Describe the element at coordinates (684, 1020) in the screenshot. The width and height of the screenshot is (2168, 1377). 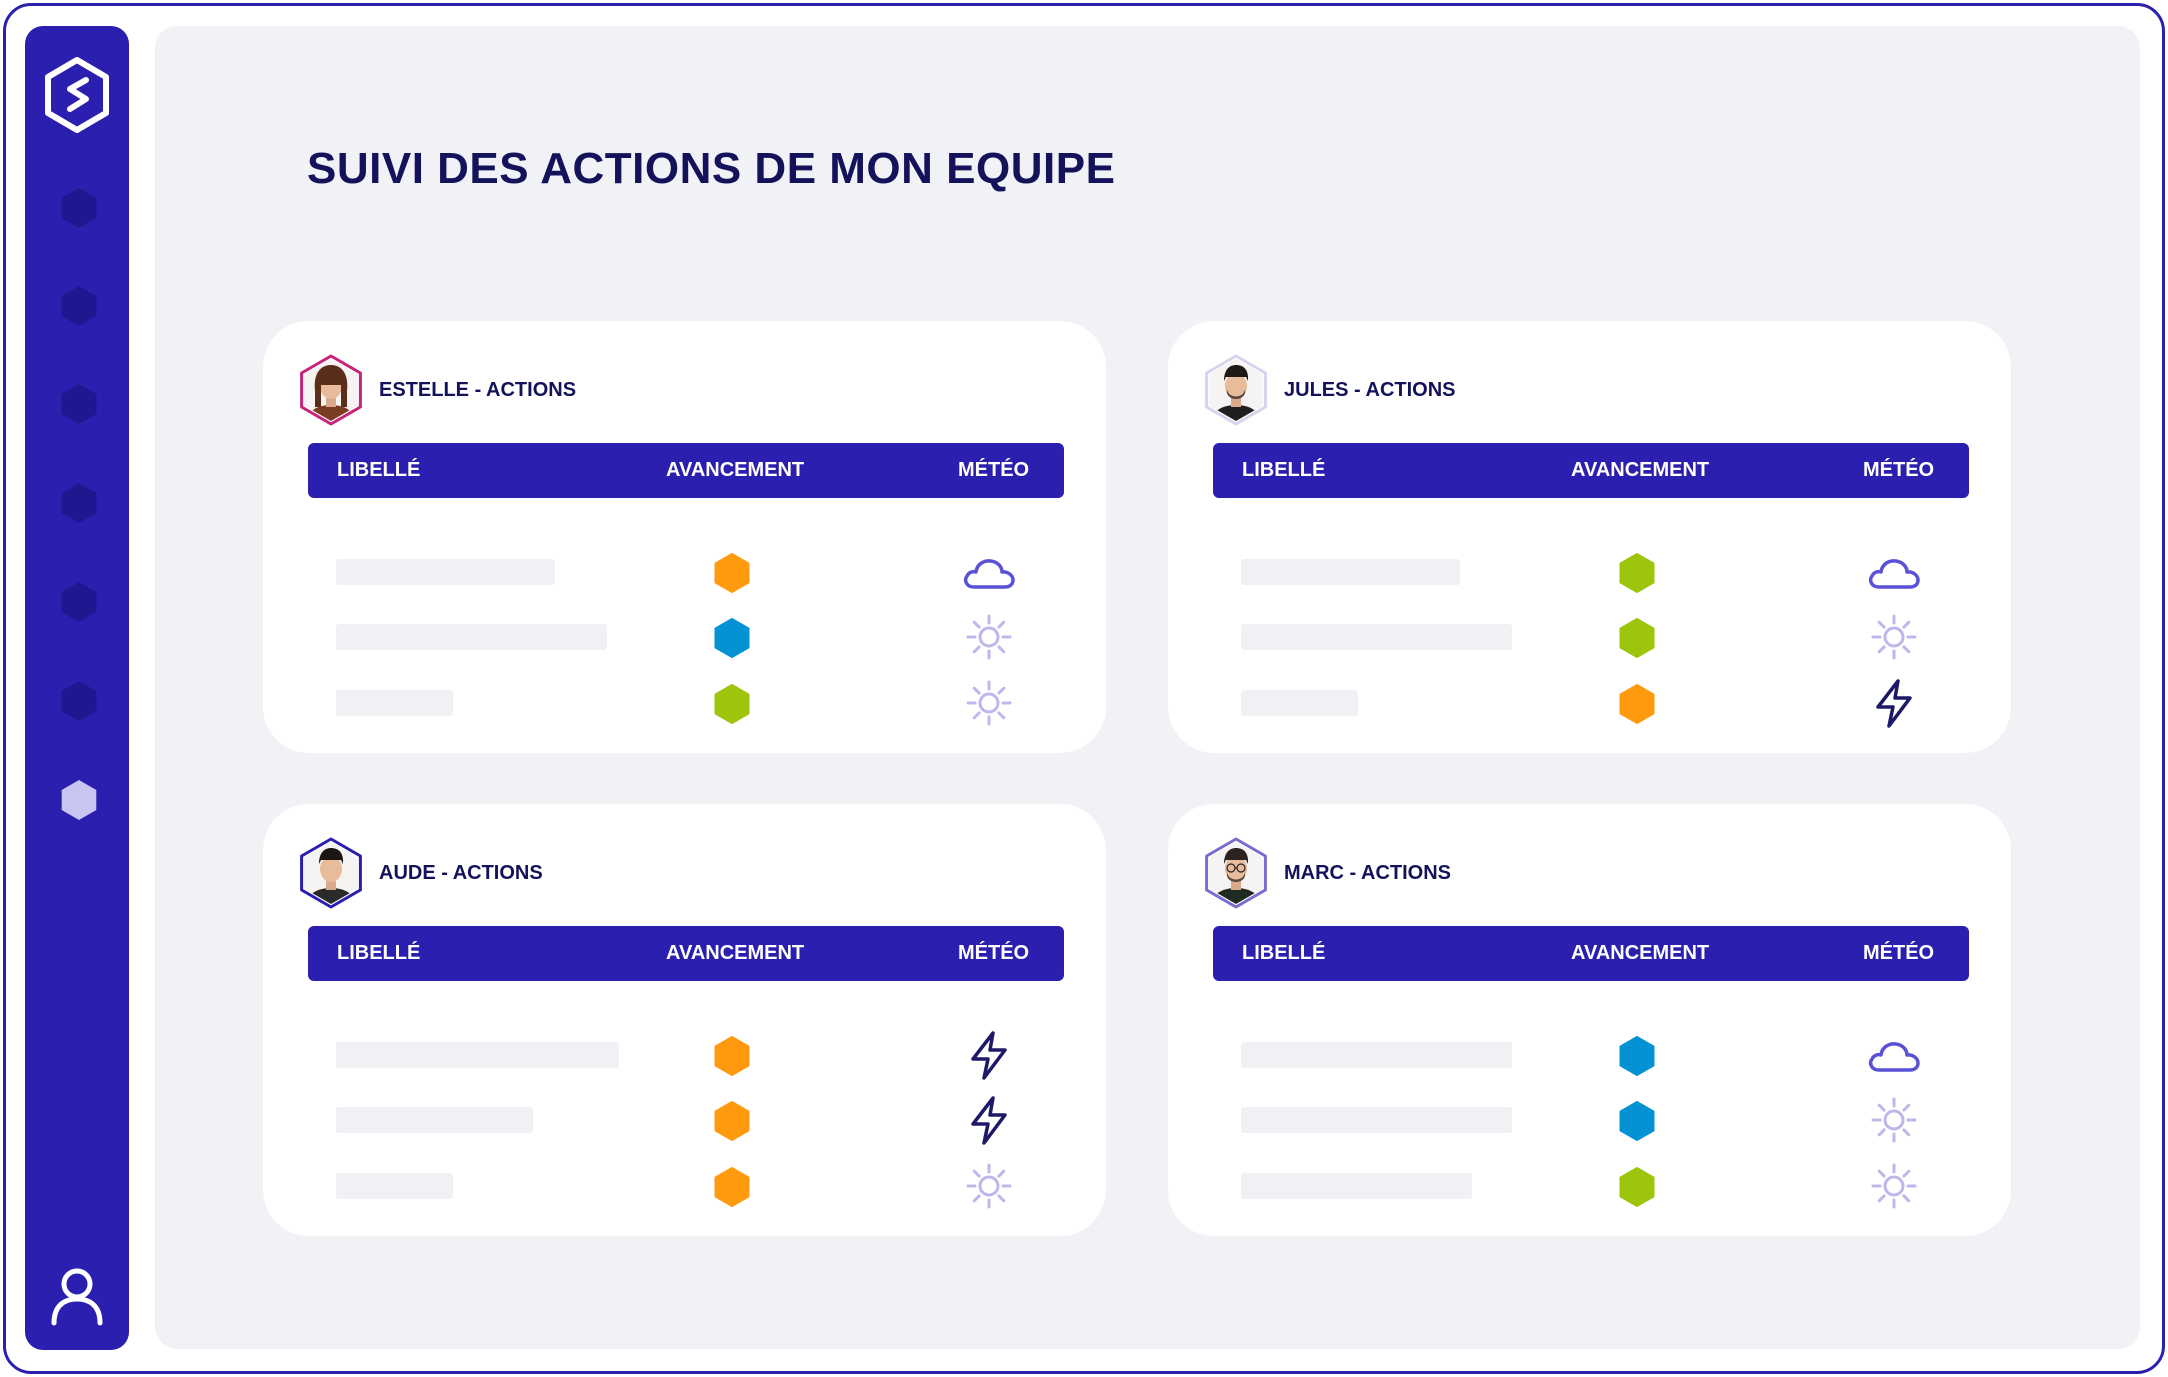
I see `actions-card: AUDE - ACTIONS LIBELLÉ AVANCEMENT MÉTÉO` at that location.